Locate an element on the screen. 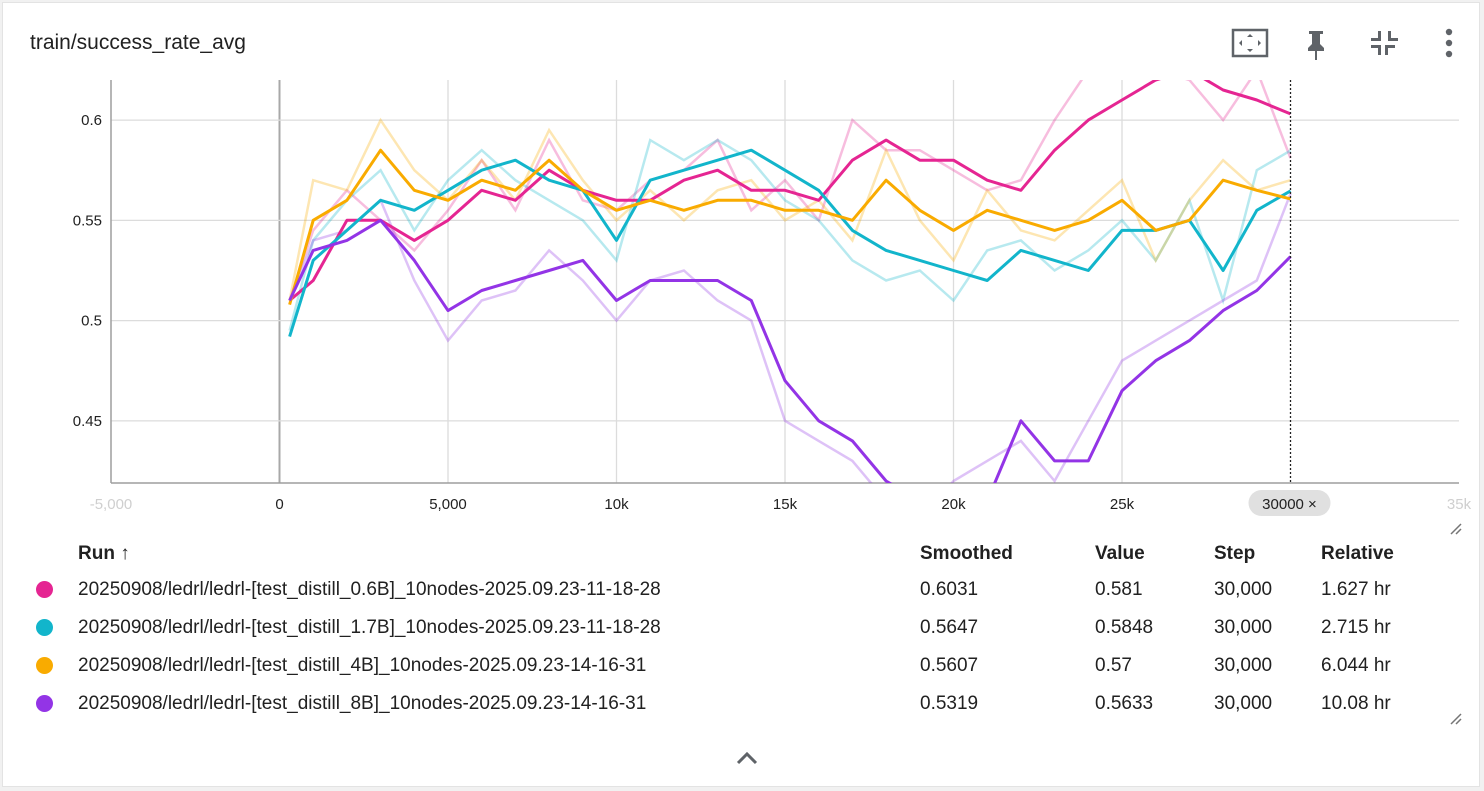 This screenshot has height=791, width=1484. more-options-button is located at coordinates (1449, 43).